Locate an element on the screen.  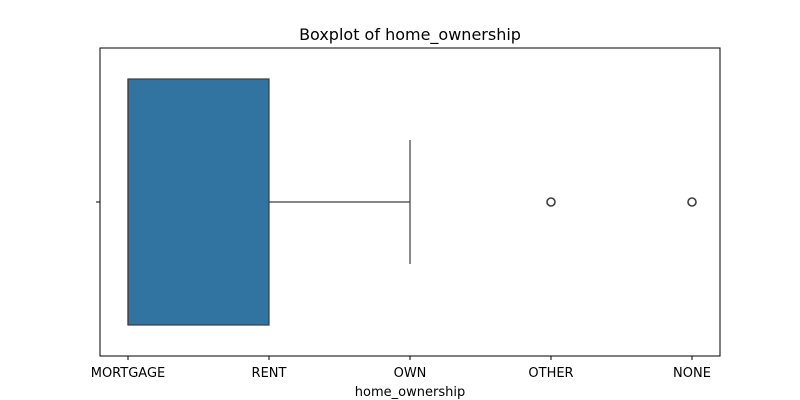
x-tick-label: OWN is located at coordinates (410, 373).